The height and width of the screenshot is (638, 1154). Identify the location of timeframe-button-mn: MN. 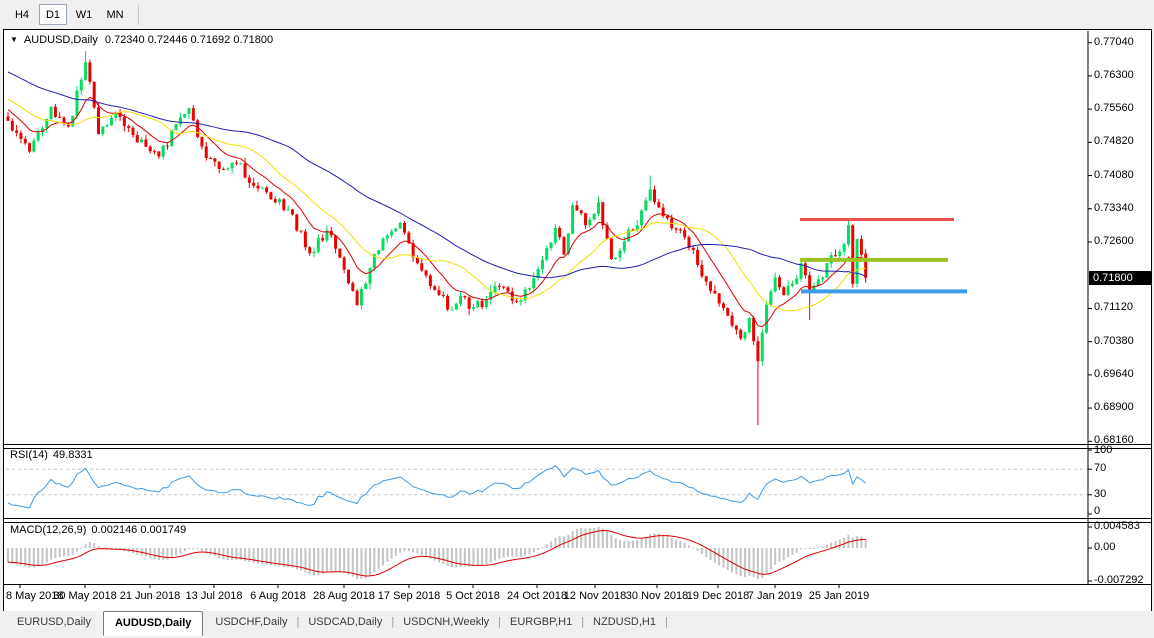
(115, 14).